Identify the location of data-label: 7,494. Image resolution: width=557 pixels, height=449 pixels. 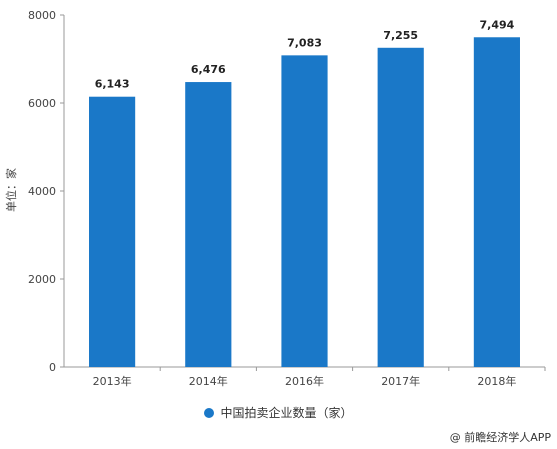
(497, 24).